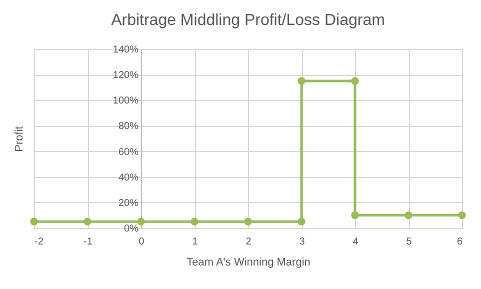 Image resolution: width=481 pixels, height=289 pixels. What do you see at coordinates (248, 262) in the screenshot?
I see `x-axis-title: Team A's Winning Margin` at bounding box center [248, 262].